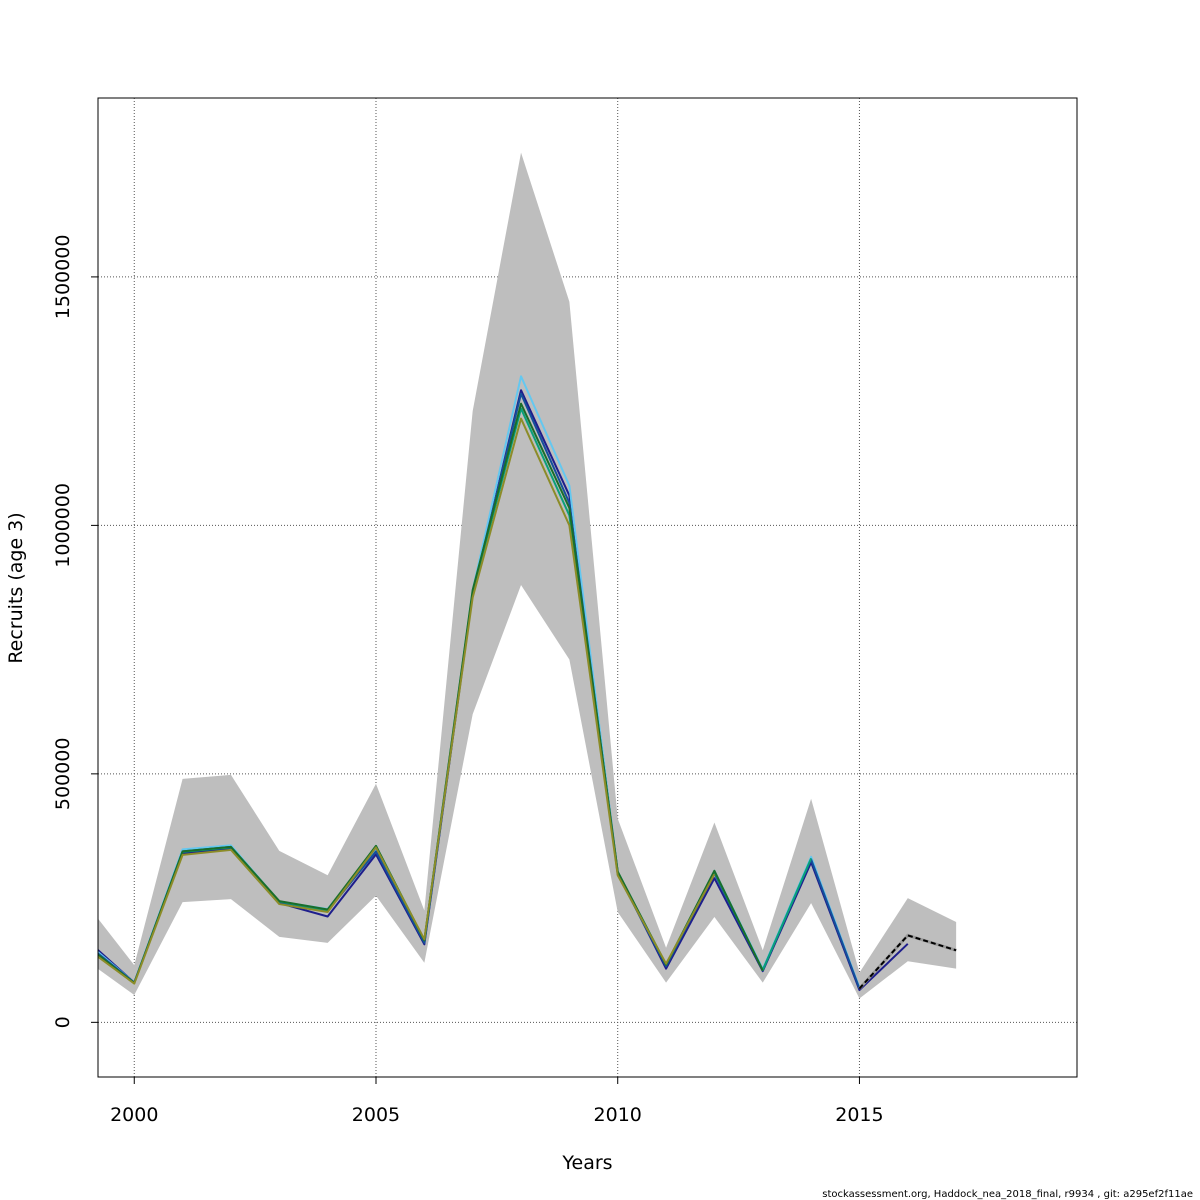 The width and height of the screenshot is (1200, 1200). Describe the element at coordinates (63, 774) in the screenshot. I see `y-tick-label: 500000` at that location.